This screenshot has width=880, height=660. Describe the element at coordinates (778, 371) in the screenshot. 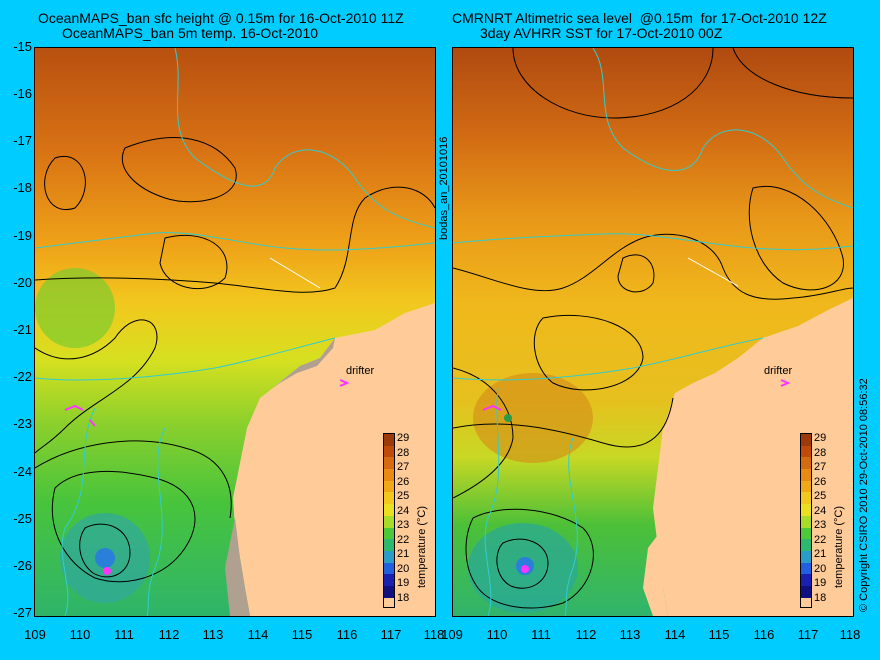

I see `right-drifter-label: drifter` at that location.